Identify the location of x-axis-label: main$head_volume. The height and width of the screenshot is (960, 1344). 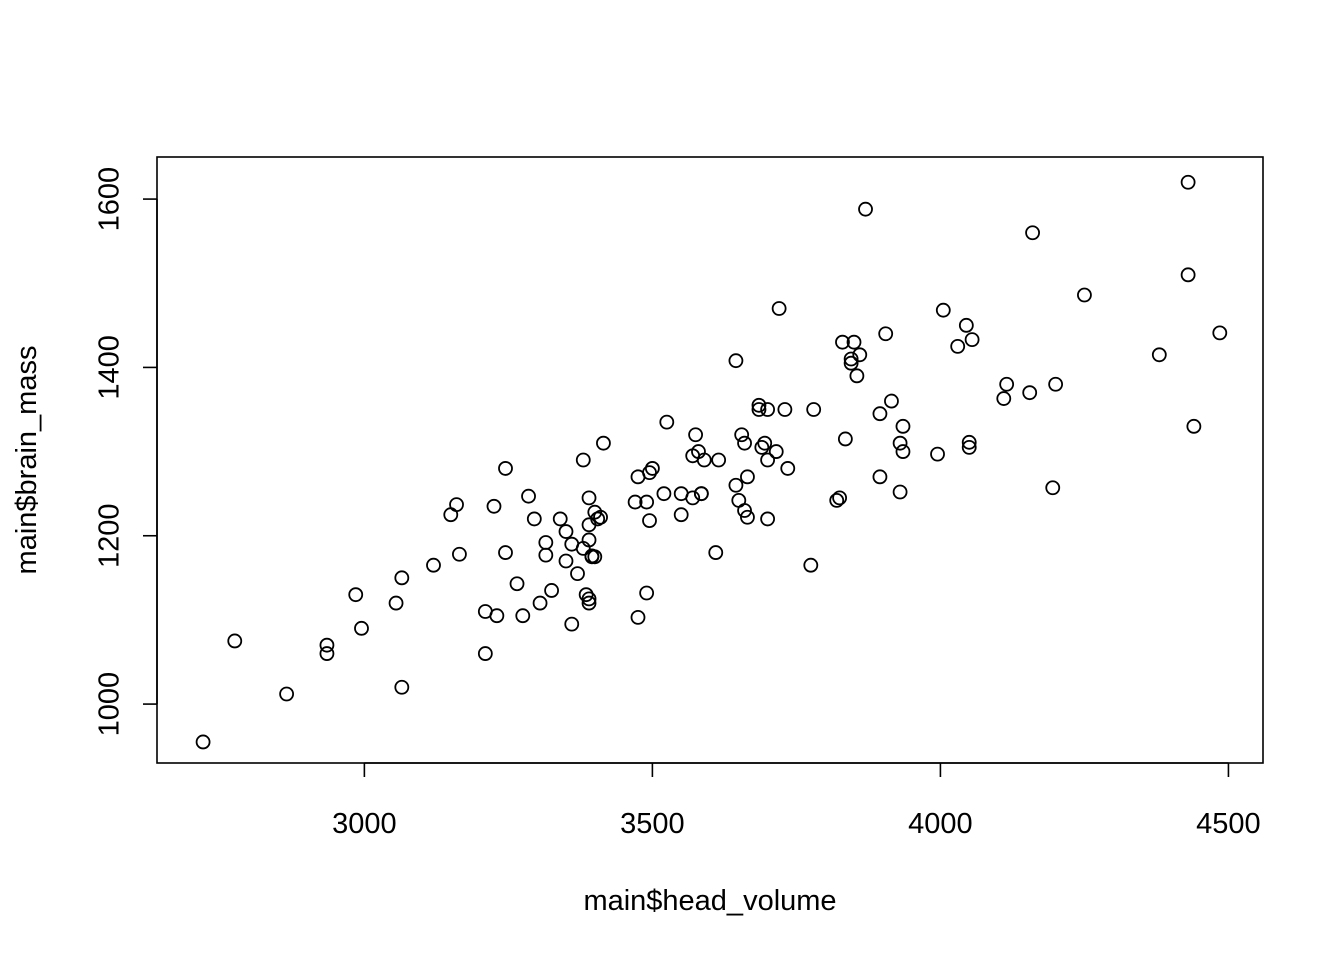
(709, 901).